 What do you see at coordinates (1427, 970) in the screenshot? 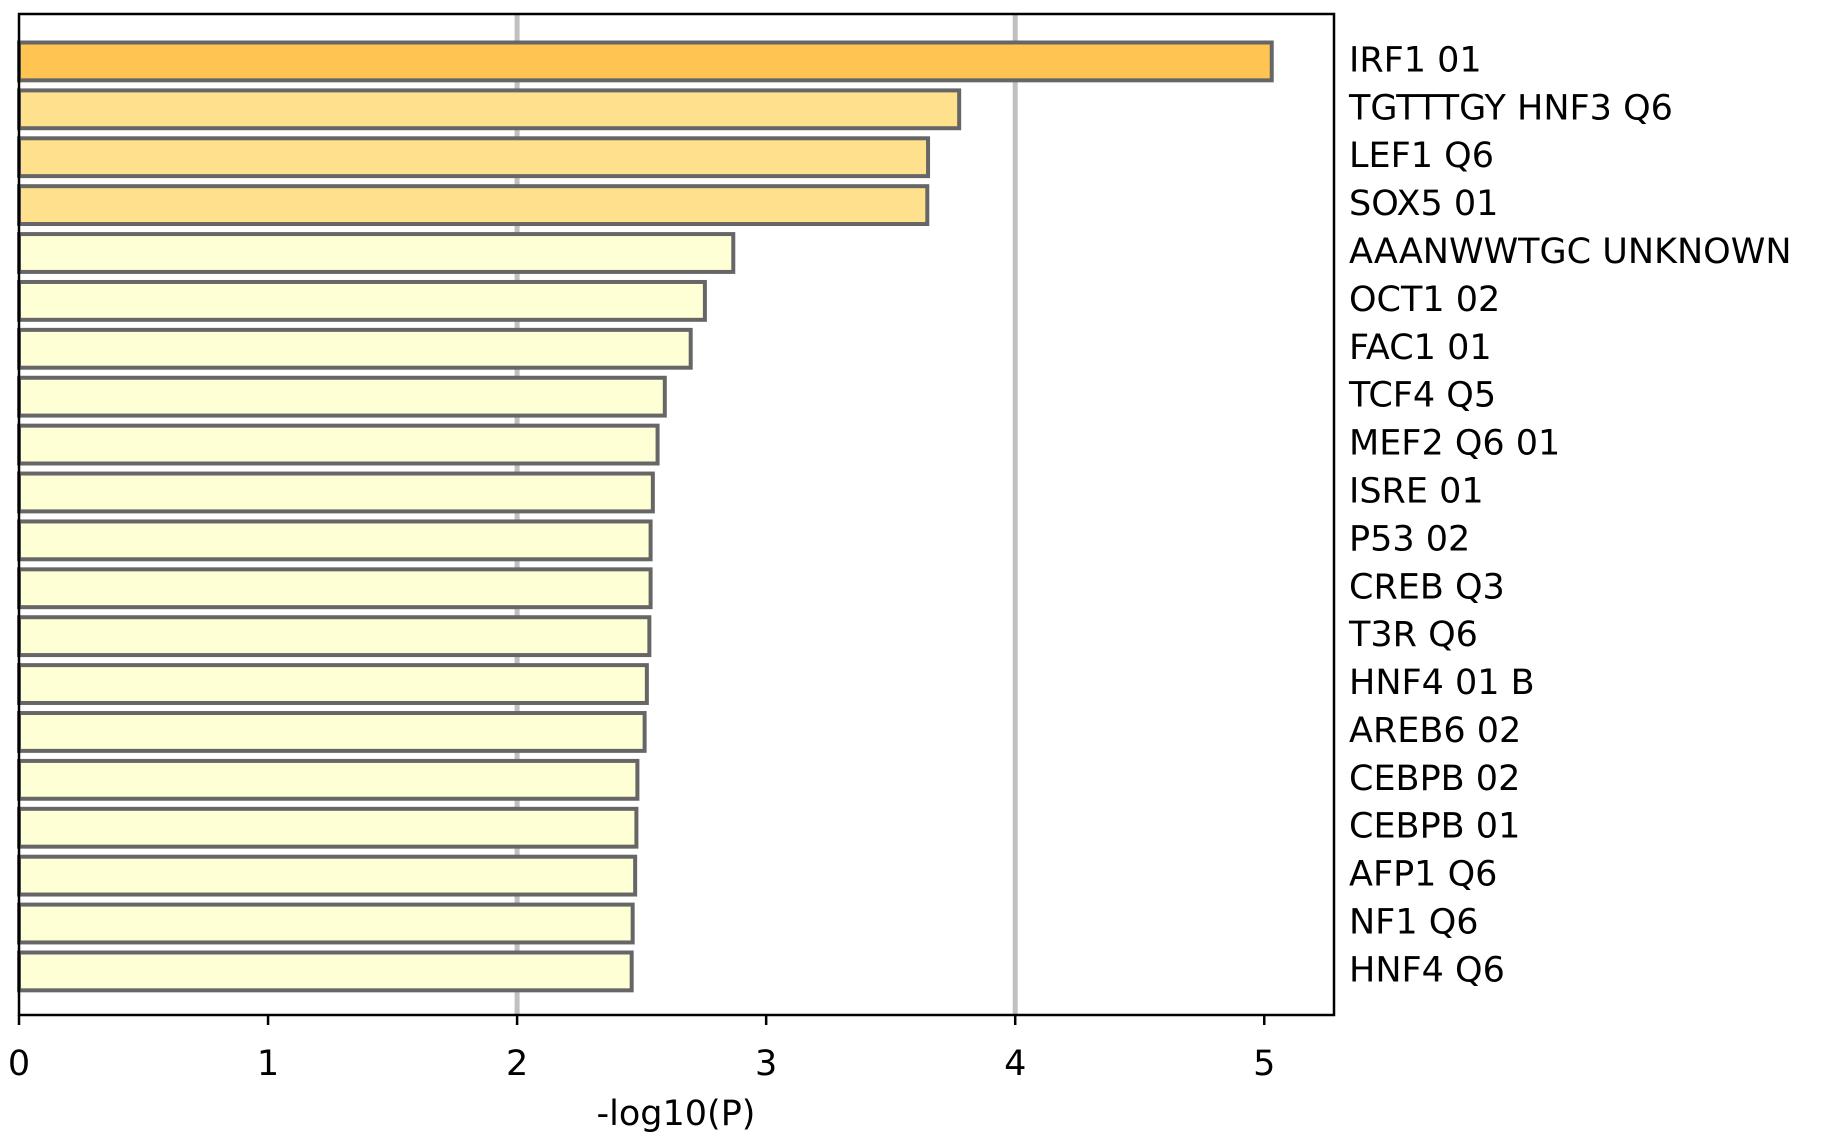
I see `category-label: HNF4 Q6` at bounding box center [1427, 970].